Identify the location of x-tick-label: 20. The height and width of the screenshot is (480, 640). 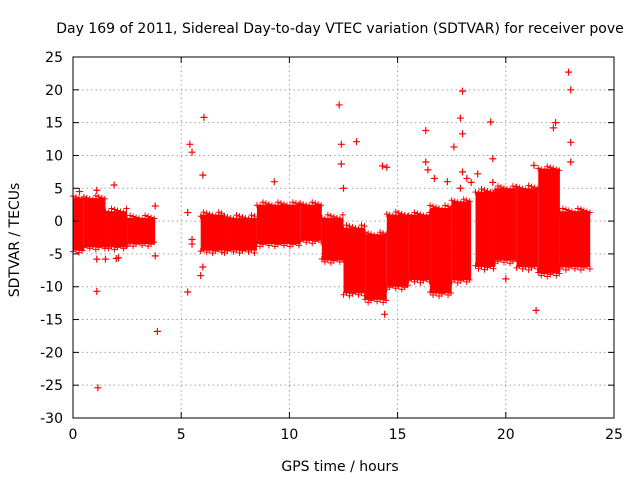
(506, 435).